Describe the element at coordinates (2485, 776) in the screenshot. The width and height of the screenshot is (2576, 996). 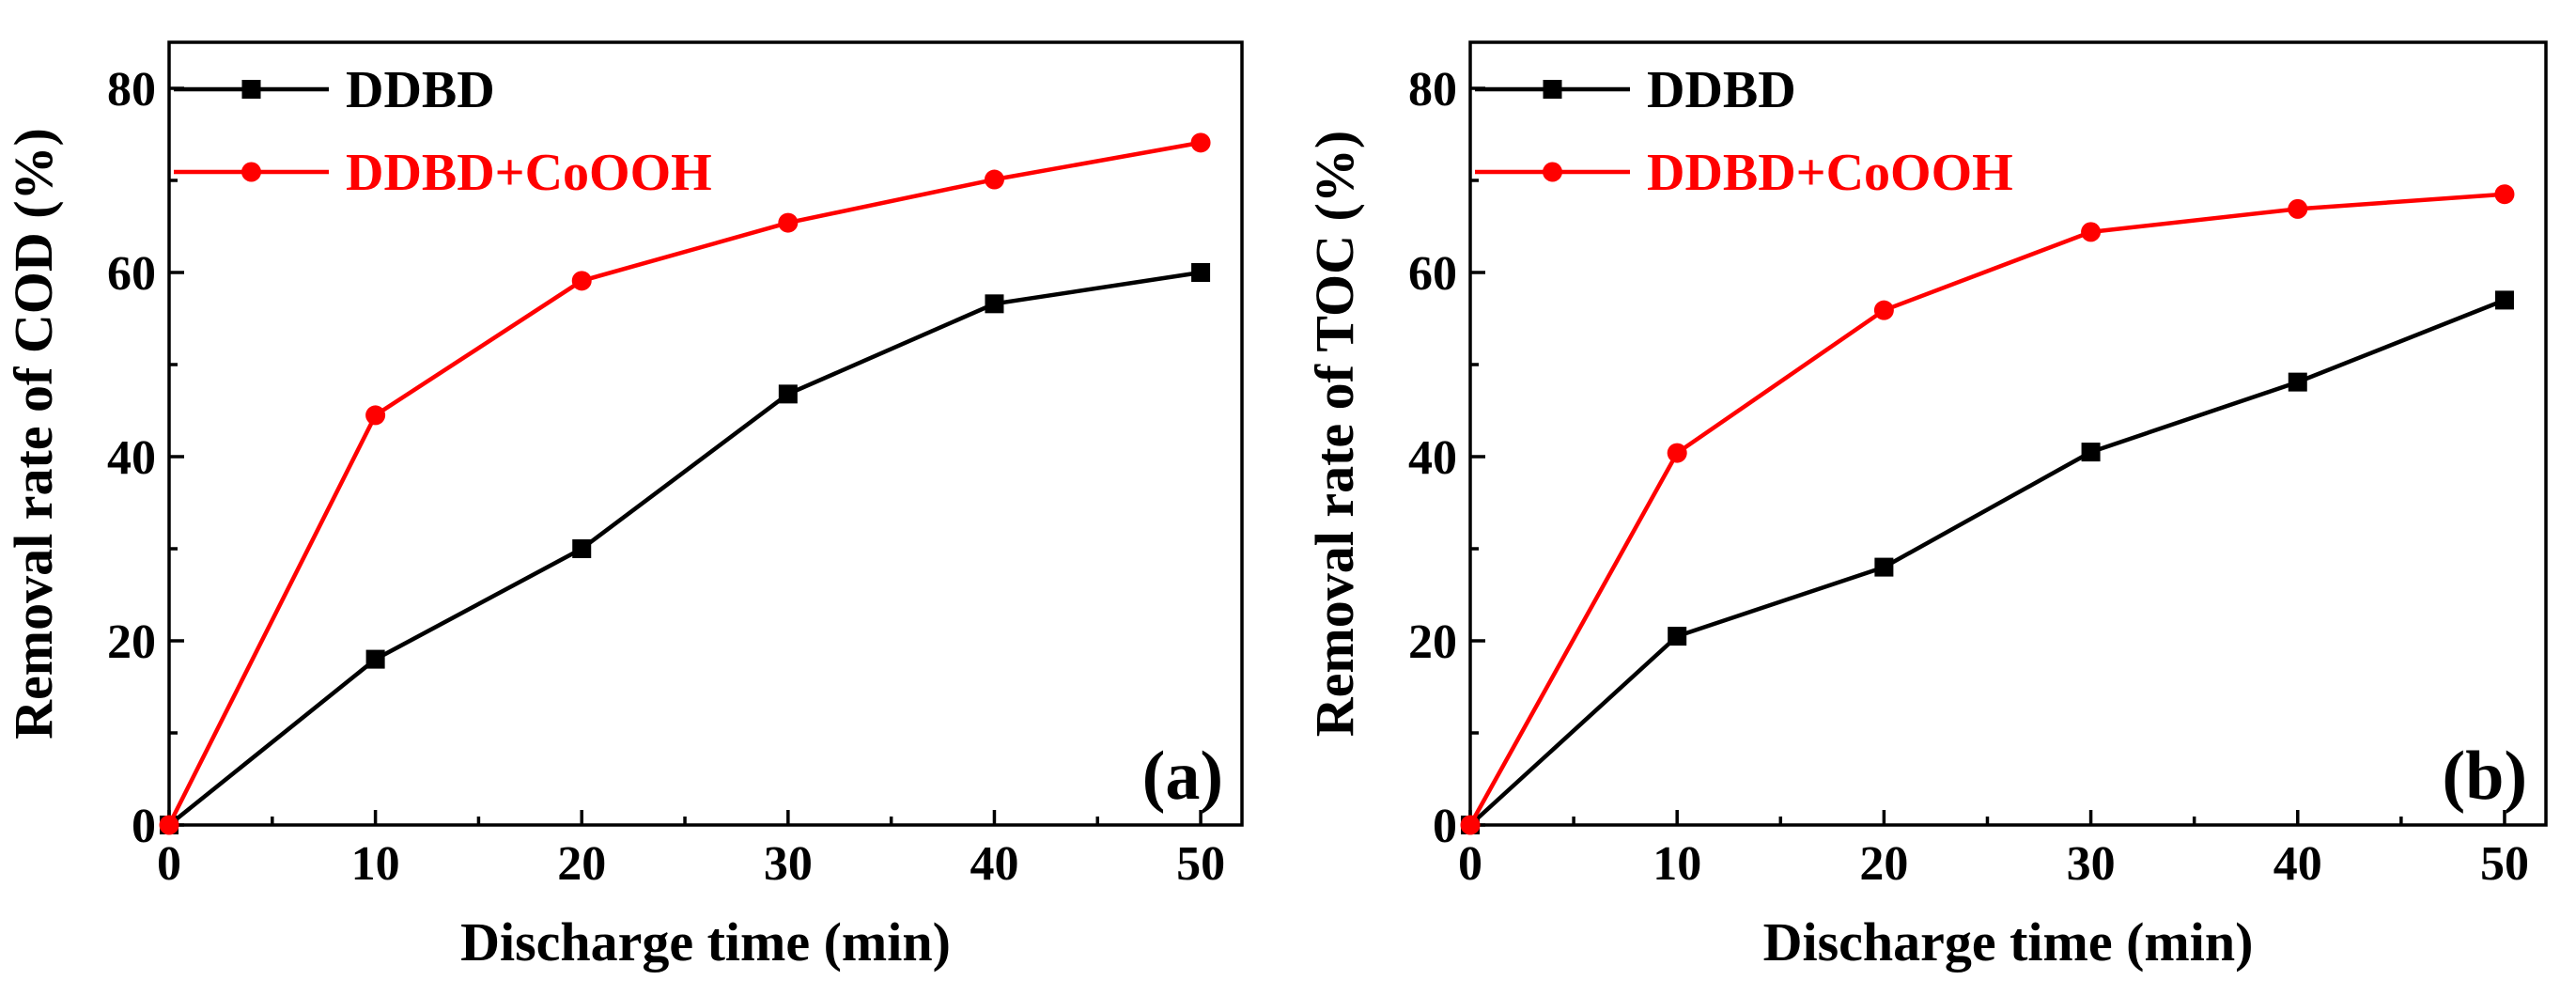
I see `panel-label: (b)` at that location.